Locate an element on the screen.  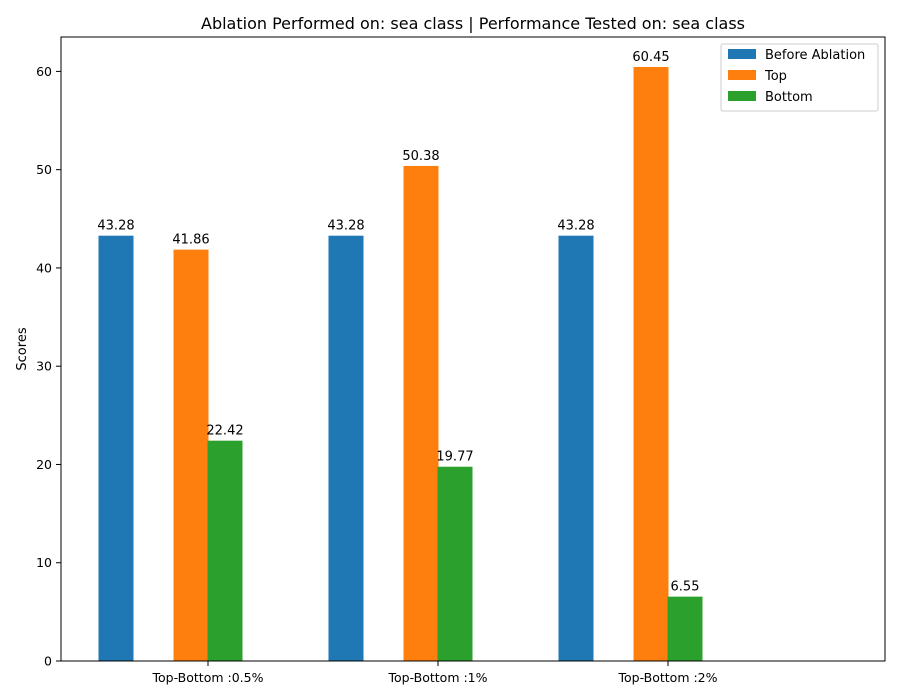
legend-label: Top is located at coordinates (775, 76).